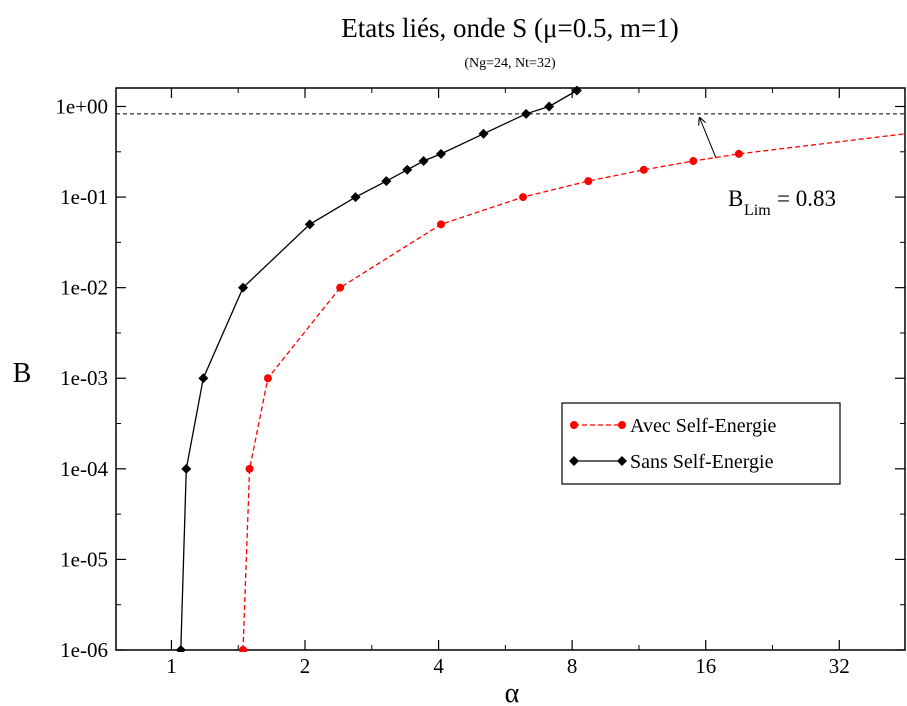 This screenshot has width=907, height=706. Describe the element at coordinates (509, 28) in the screenshot. I see `chart-title: Etats liés, onde S (μ=0.5, m=1)` at that location.